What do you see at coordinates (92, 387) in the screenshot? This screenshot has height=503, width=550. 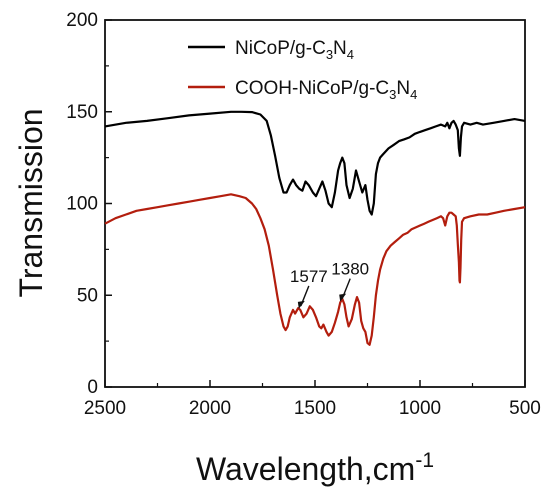 I see `y-tick-label: 0` at bounding box center [92, 387].